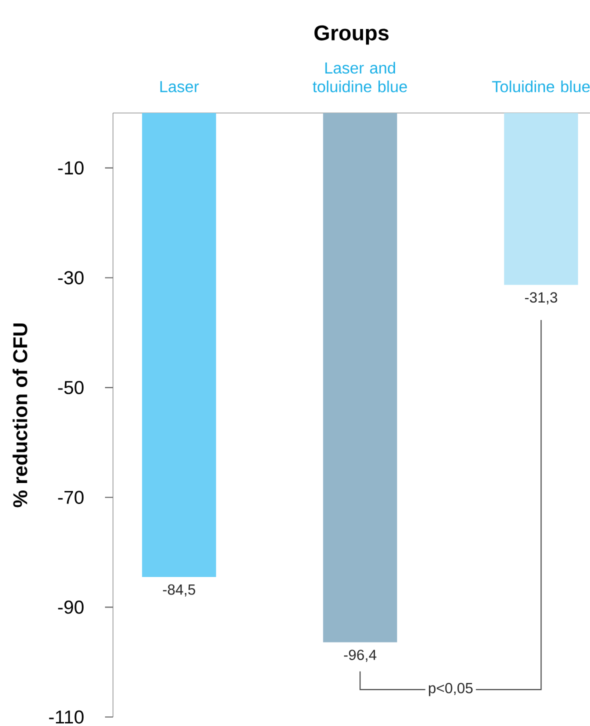 The image size is (590, 726). What do you see at coordinates (450, 689) in the screenshot?
I see `annotation: p<0,05` at bounding box center [450, 689].